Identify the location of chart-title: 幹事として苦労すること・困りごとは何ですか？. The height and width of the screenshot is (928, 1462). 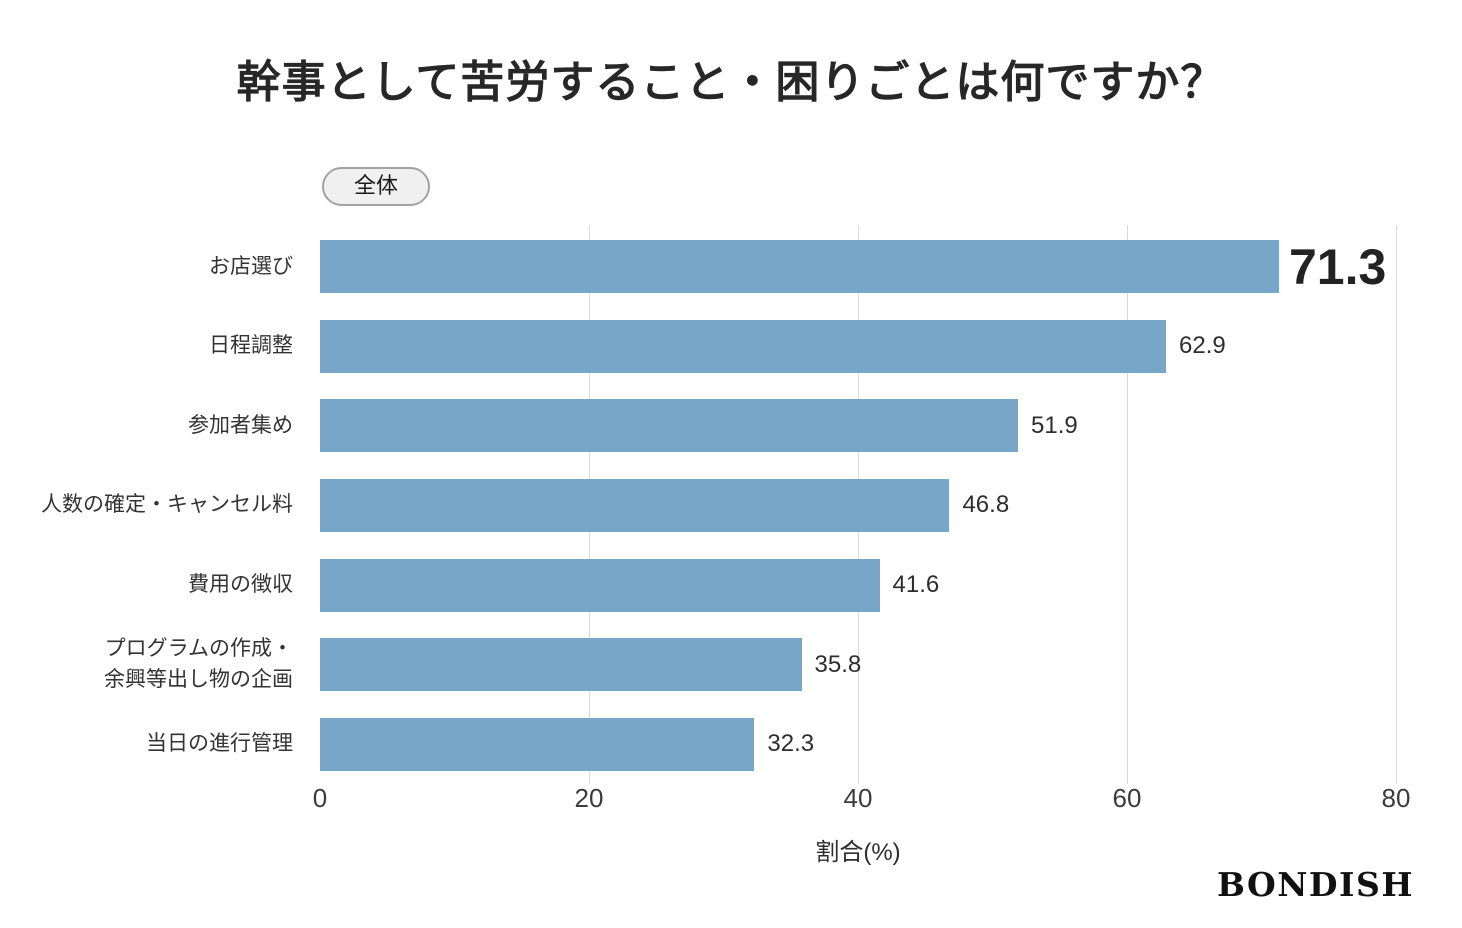
(731, 82).